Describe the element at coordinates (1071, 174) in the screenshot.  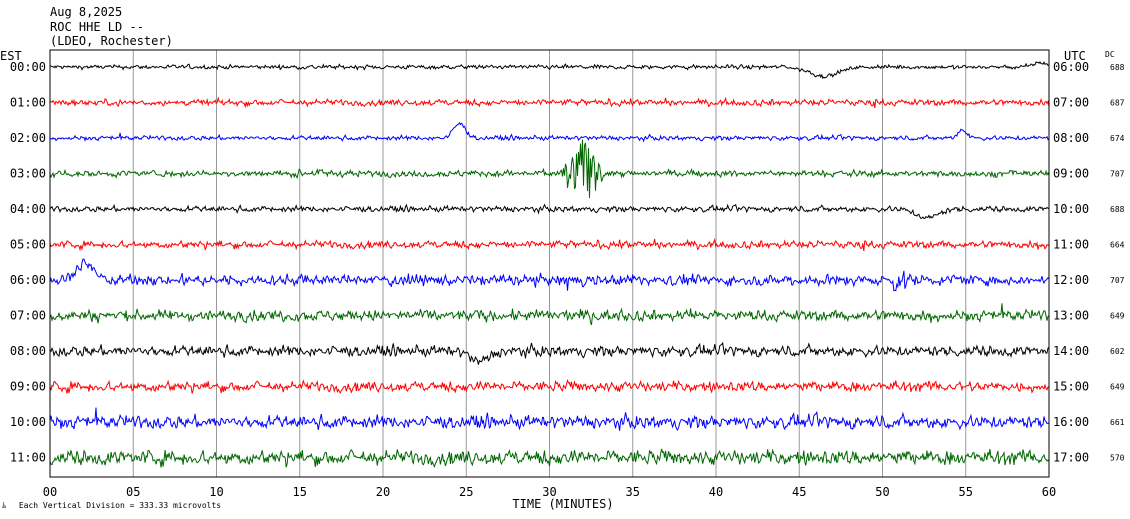
I see `utc-label-0900: 09:00` at that location.